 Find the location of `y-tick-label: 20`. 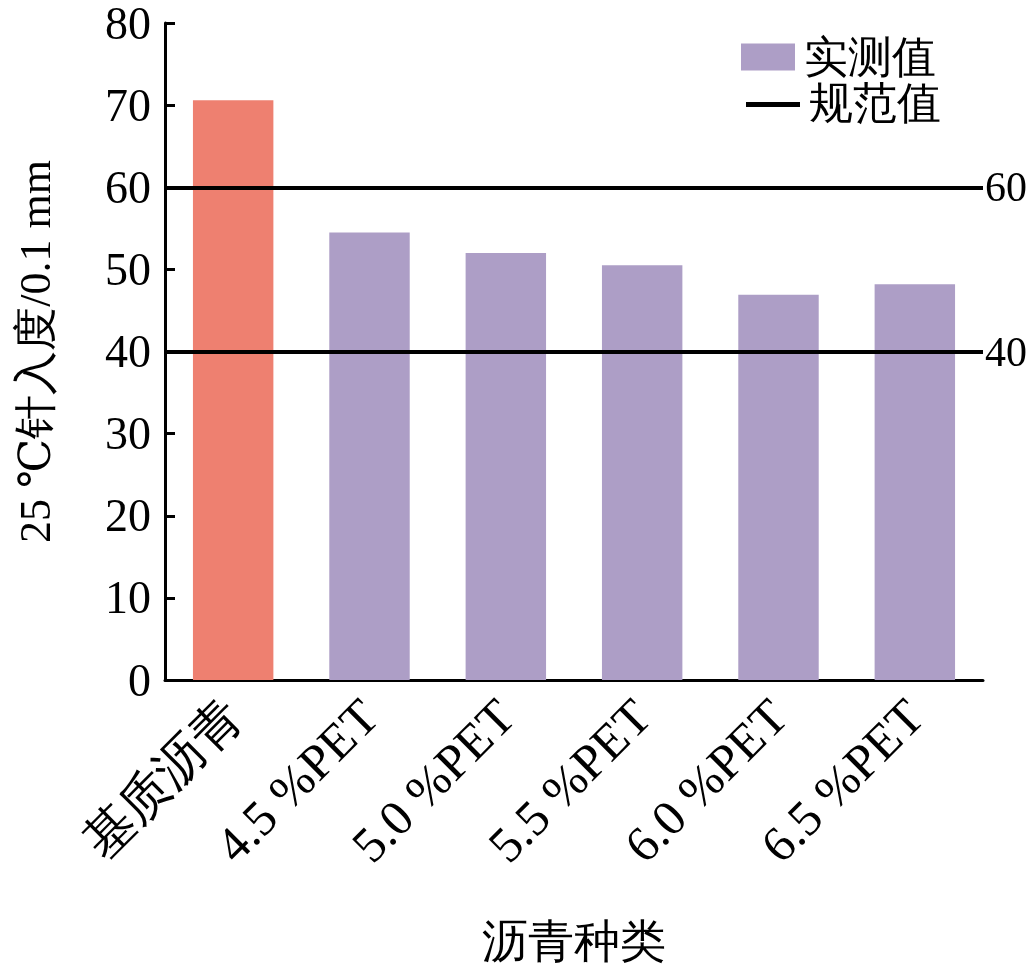

y-tick-label: 20 is located at coordinates (128, 516).